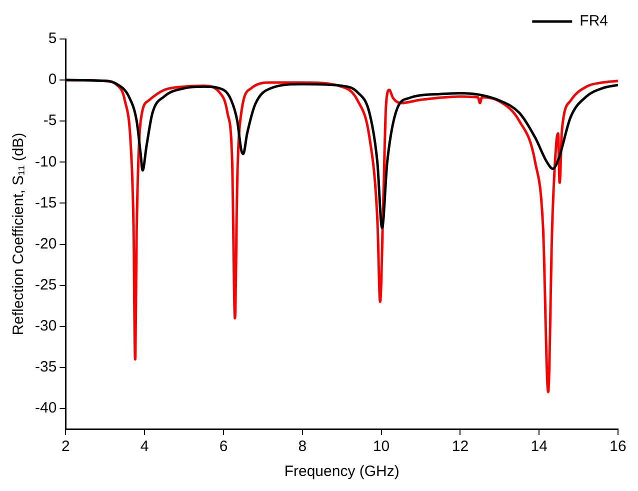 The height and width of the screenshot is (491, 638). What do you see at coordinates (460, 447) in the screenshot?
I see `x-tick-label: 12` at bounding box center [460, 447].